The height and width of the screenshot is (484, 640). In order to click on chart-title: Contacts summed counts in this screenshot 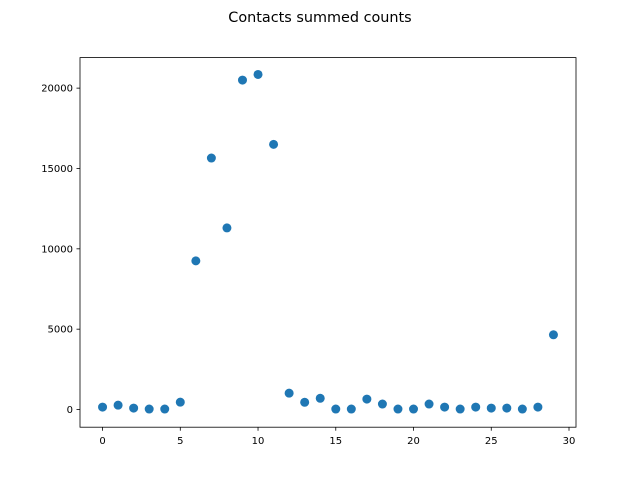, I will do `click(319, 18)`.